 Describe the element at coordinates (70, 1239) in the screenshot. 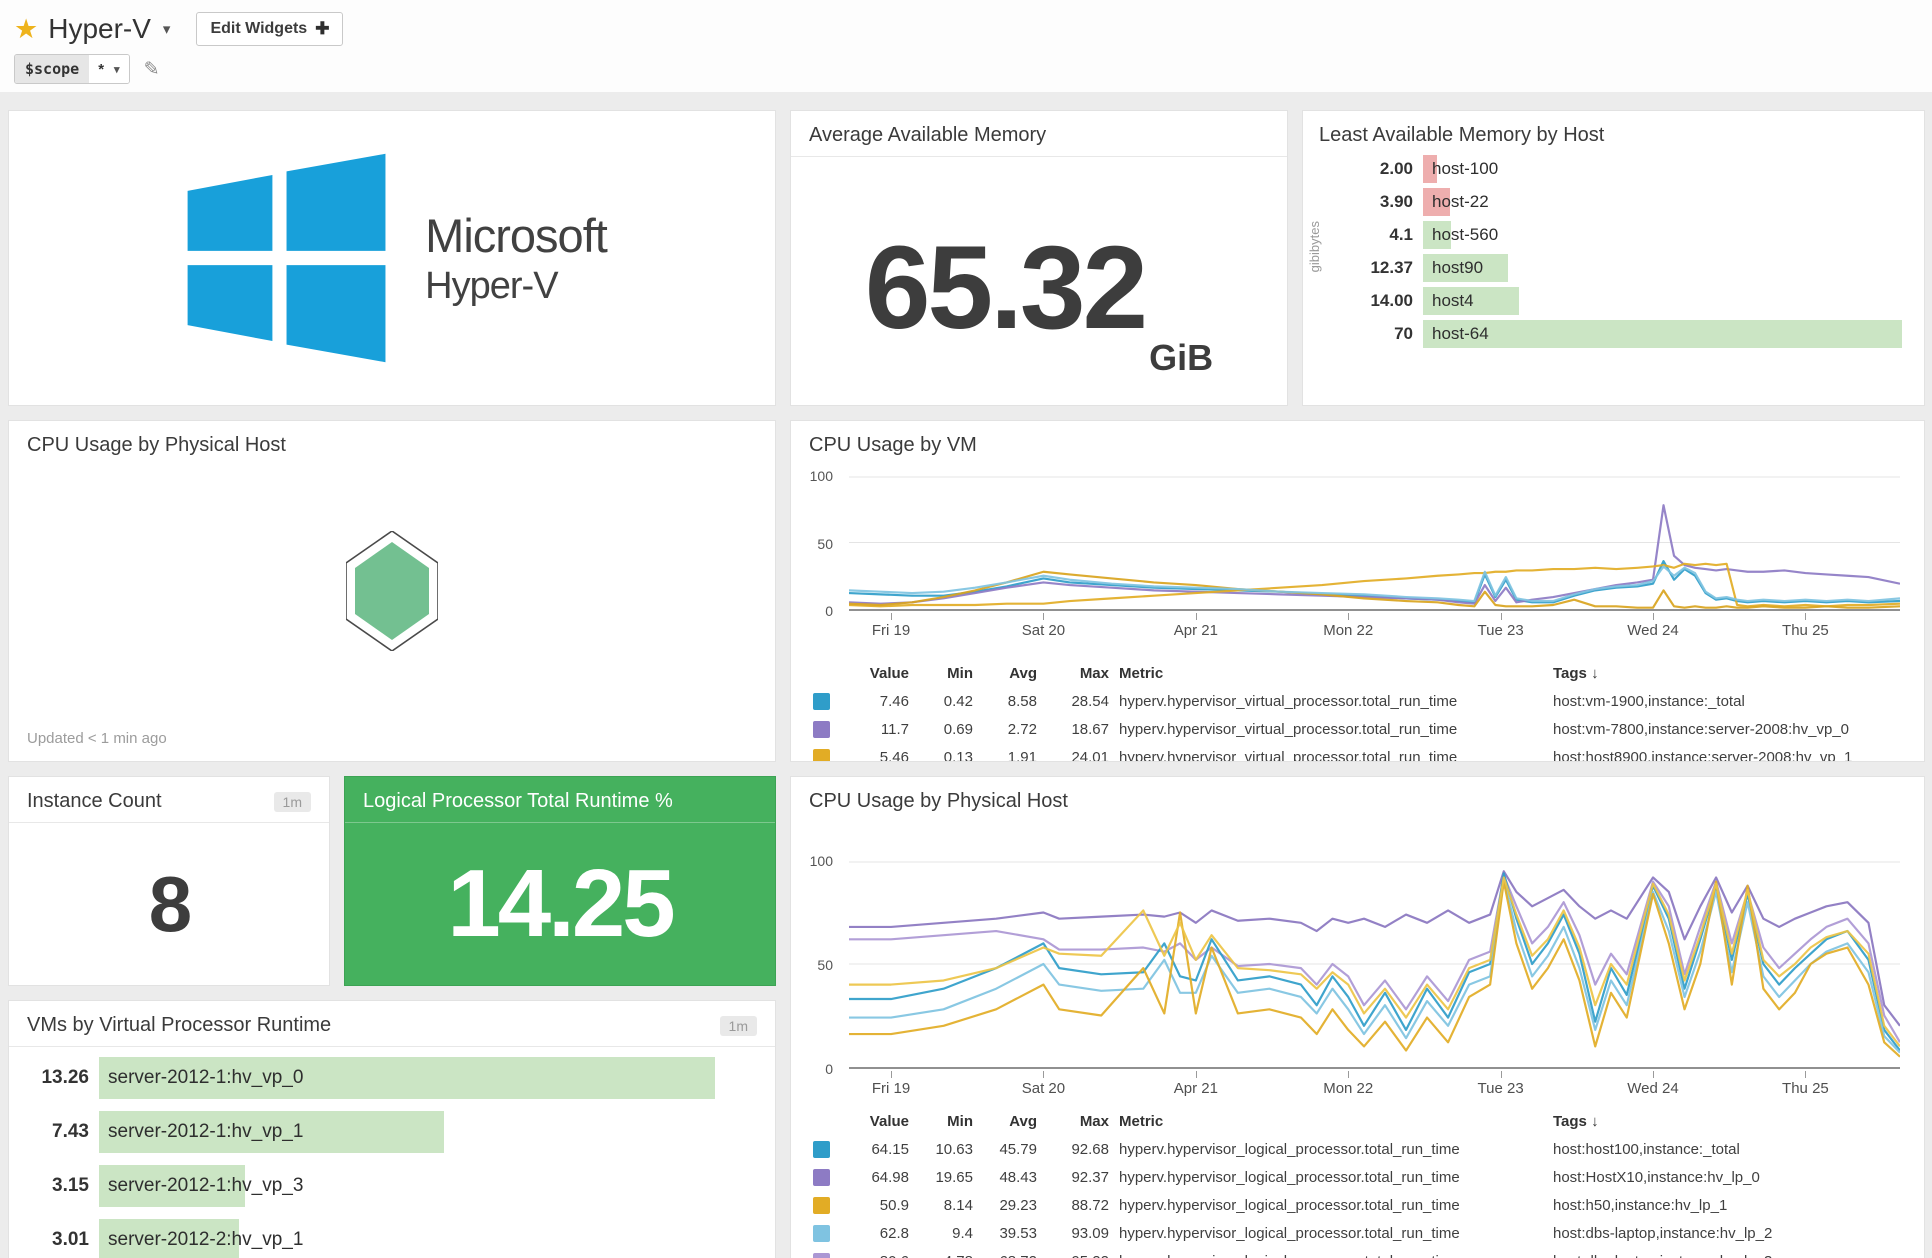

I see `toplist-value: 3.01` at that location.